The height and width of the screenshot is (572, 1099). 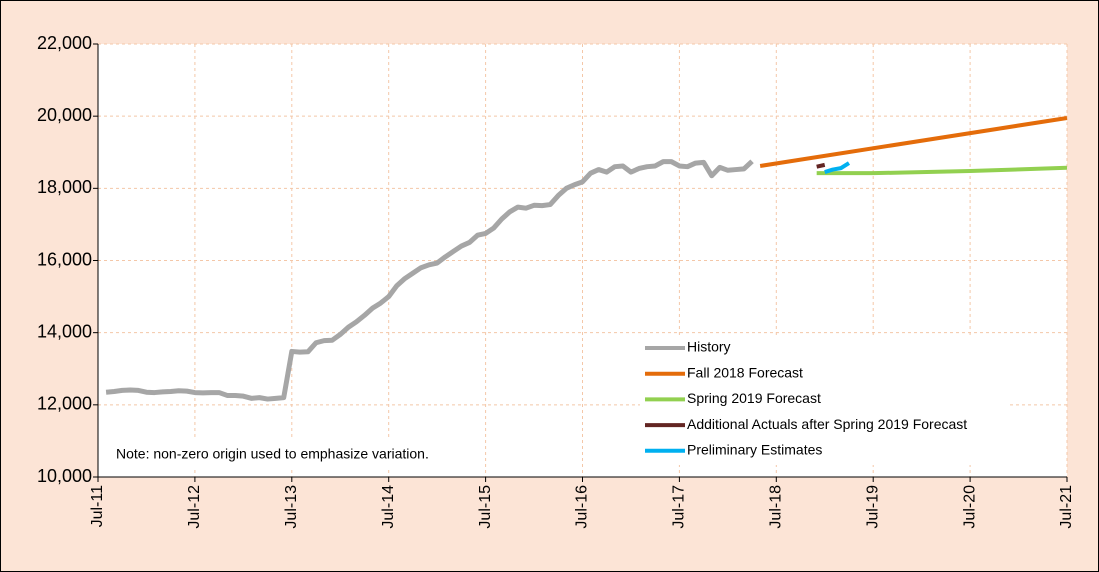 What do you see at coordinates (776, 507) in the screenshot?
I see `x-tick-label: Jul-18` at bounding box center [776, 507].